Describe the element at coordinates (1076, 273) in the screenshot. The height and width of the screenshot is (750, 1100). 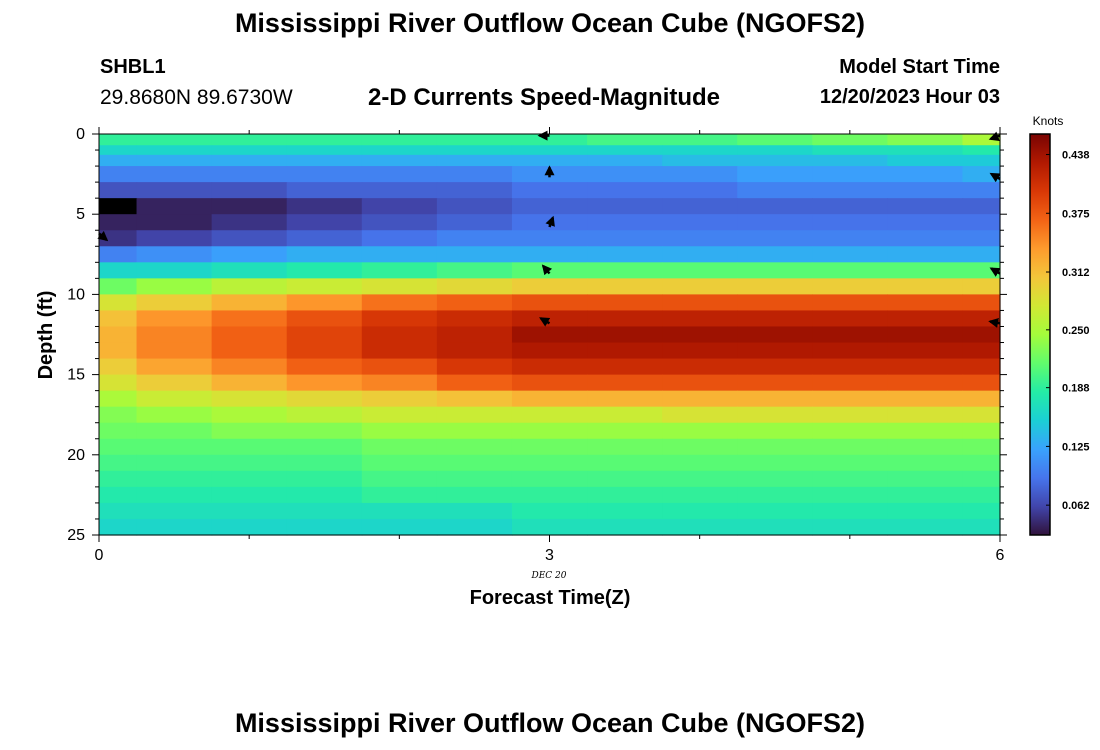
I see `colorbar-tick-label: 0.312` at that location.